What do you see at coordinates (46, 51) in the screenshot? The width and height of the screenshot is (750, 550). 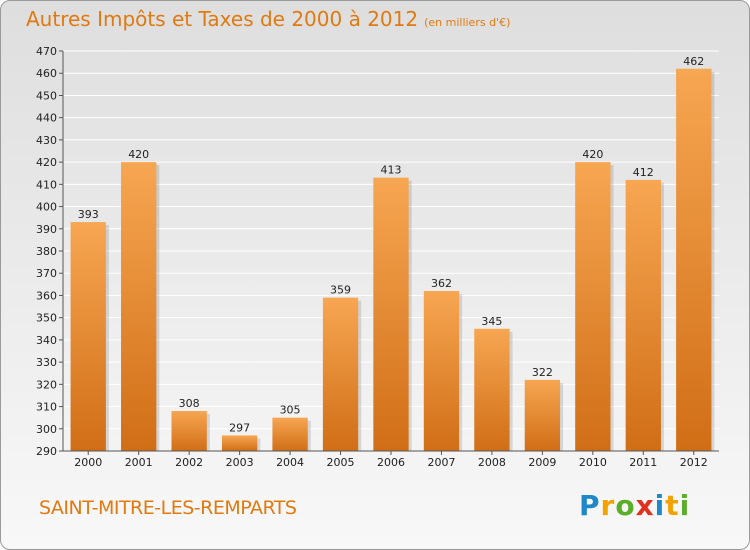 I see `y-tick-label: 470` at bounding box center [46, 51].